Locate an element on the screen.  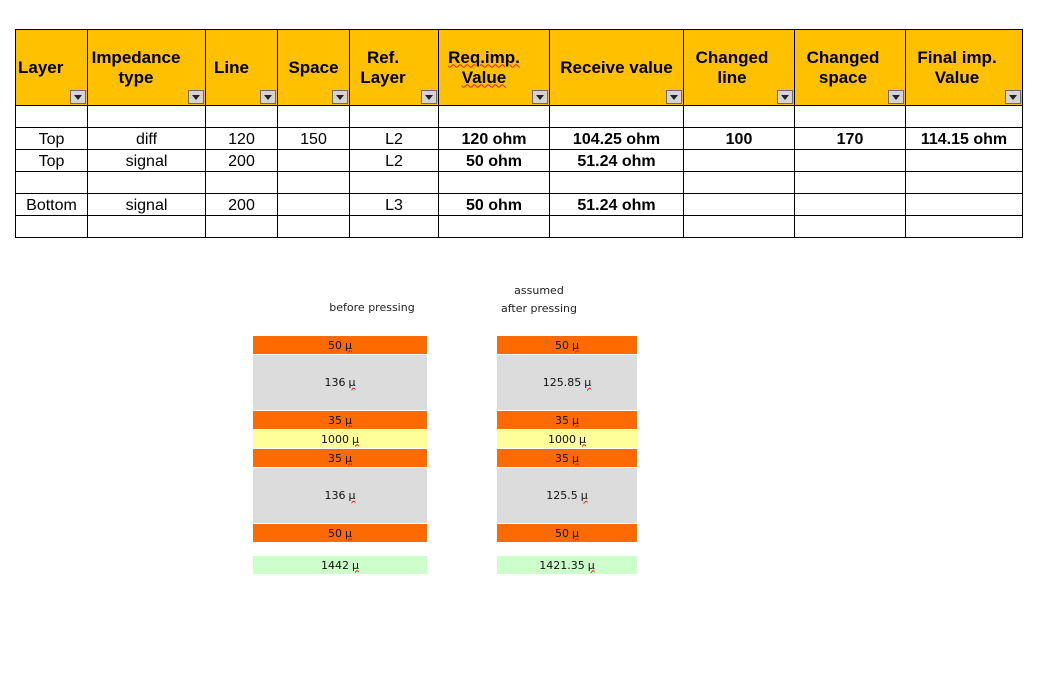
cell-final-imp-value: 114.15 ohm is located at coordinates (964, 138).